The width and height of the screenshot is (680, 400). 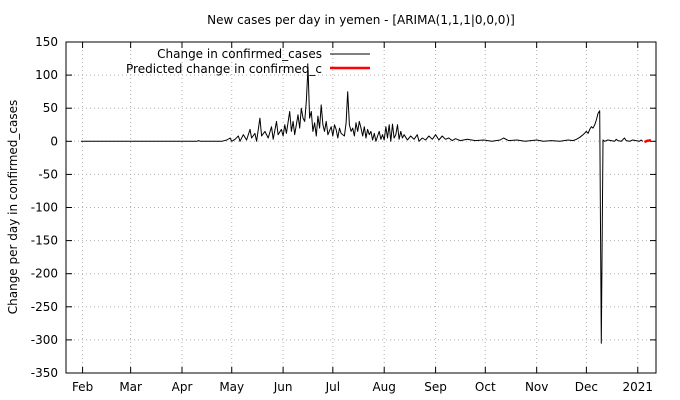 What do you see at coordinates (130, 387) in the screenshot?
I see `x-tick-label: Mar` at bounding box center [130, 387].